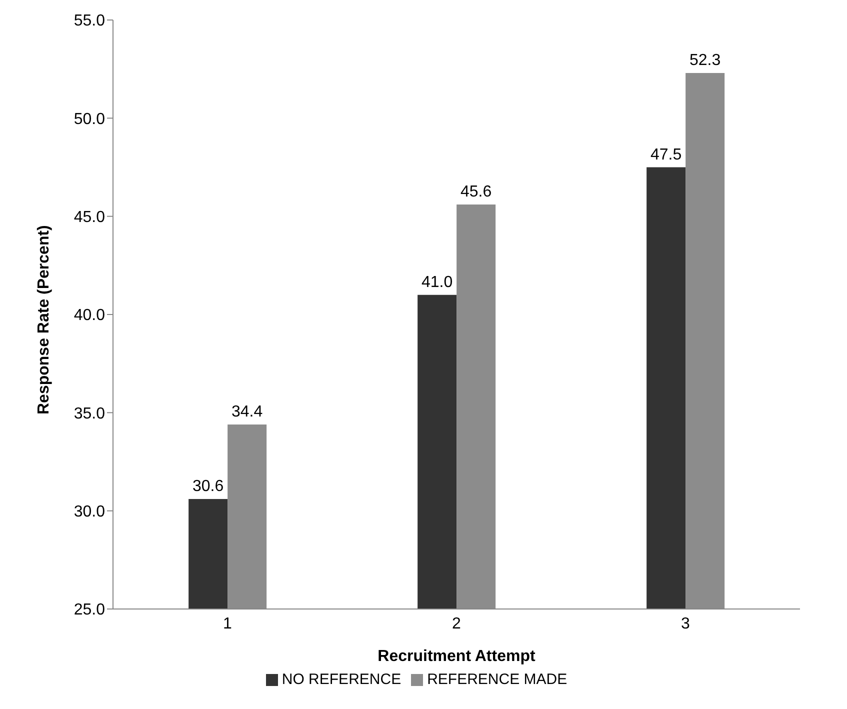 Image resolution: width=847 pixels, height=709 pixels. I want to click on data-label: 45.6, so click(476, 192).